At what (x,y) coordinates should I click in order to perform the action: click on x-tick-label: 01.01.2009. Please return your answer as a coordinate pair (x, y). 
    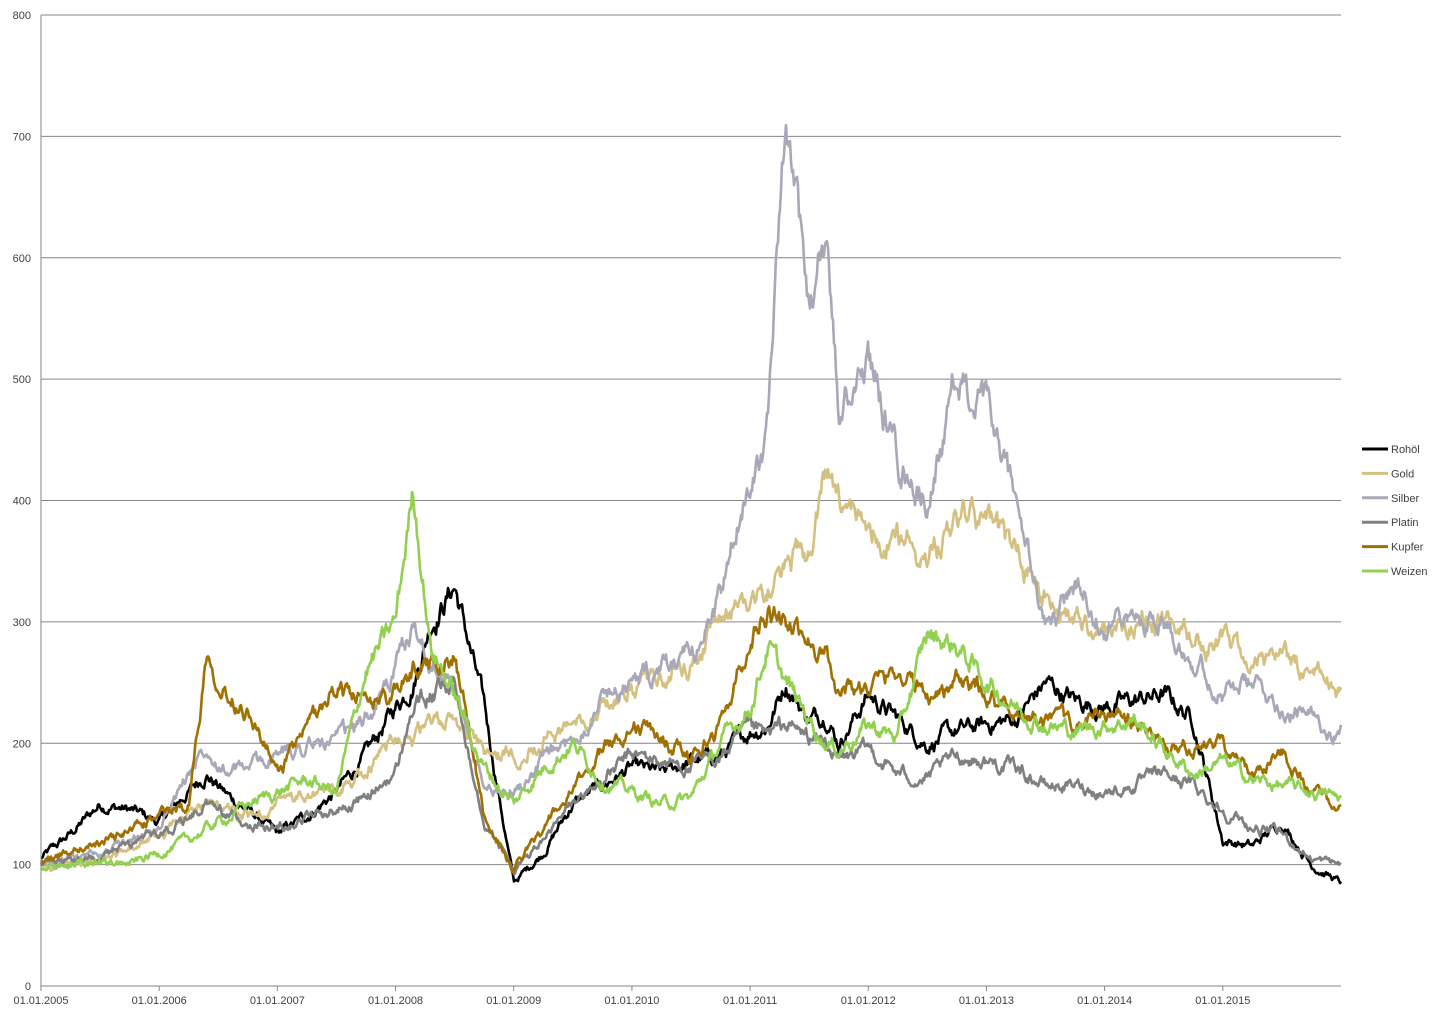
    Looking at the image, I should click on (513, 1001).